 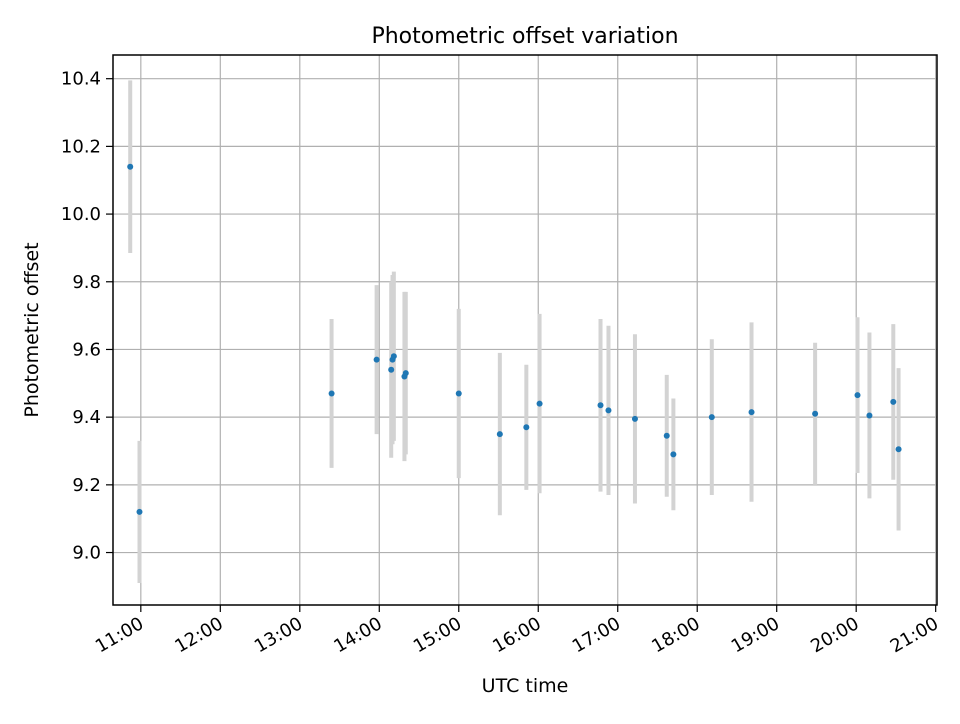 I want to click on x-tick-label: 20:00, so click(x=834, y=635).